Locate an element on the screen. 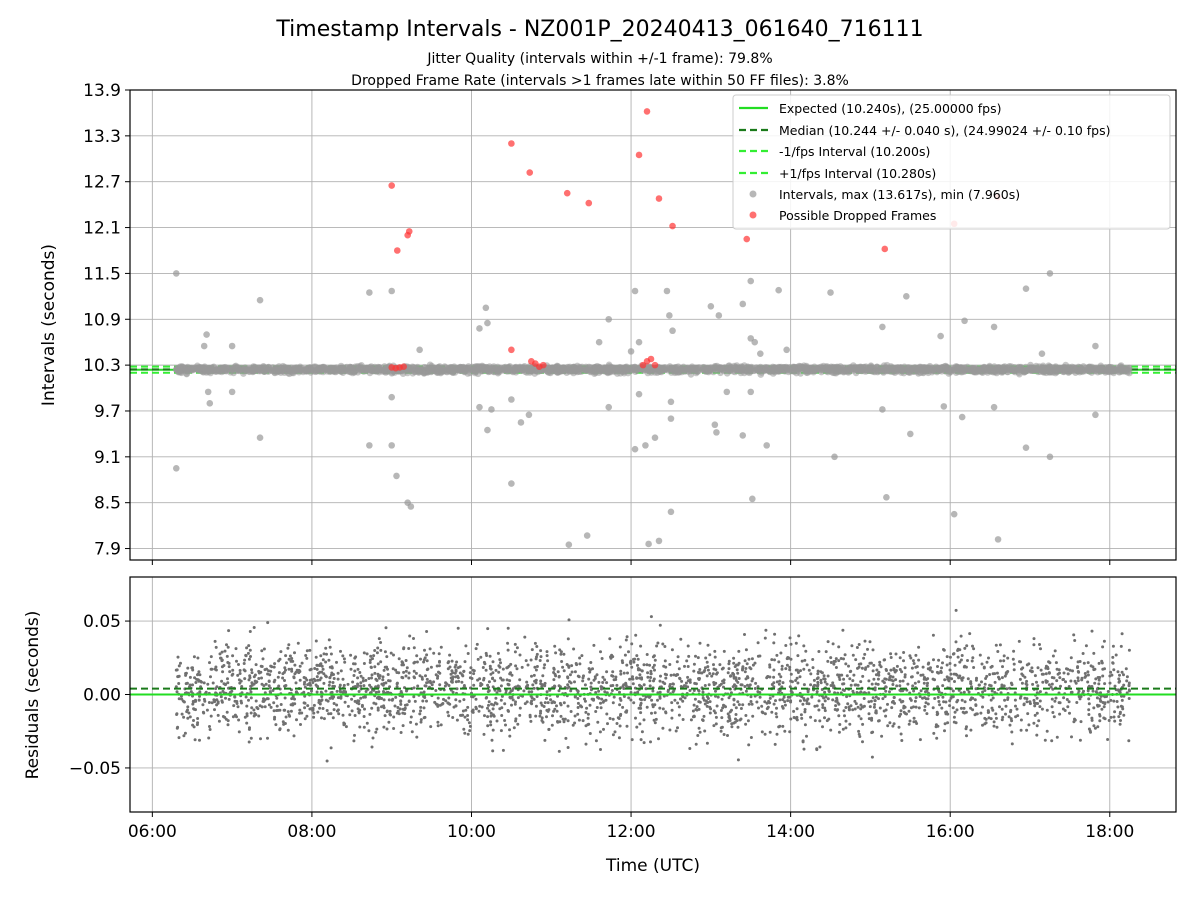 This screenshot has height=900, width=1200. dropped-frame-point is located at coordinates (409, 231).